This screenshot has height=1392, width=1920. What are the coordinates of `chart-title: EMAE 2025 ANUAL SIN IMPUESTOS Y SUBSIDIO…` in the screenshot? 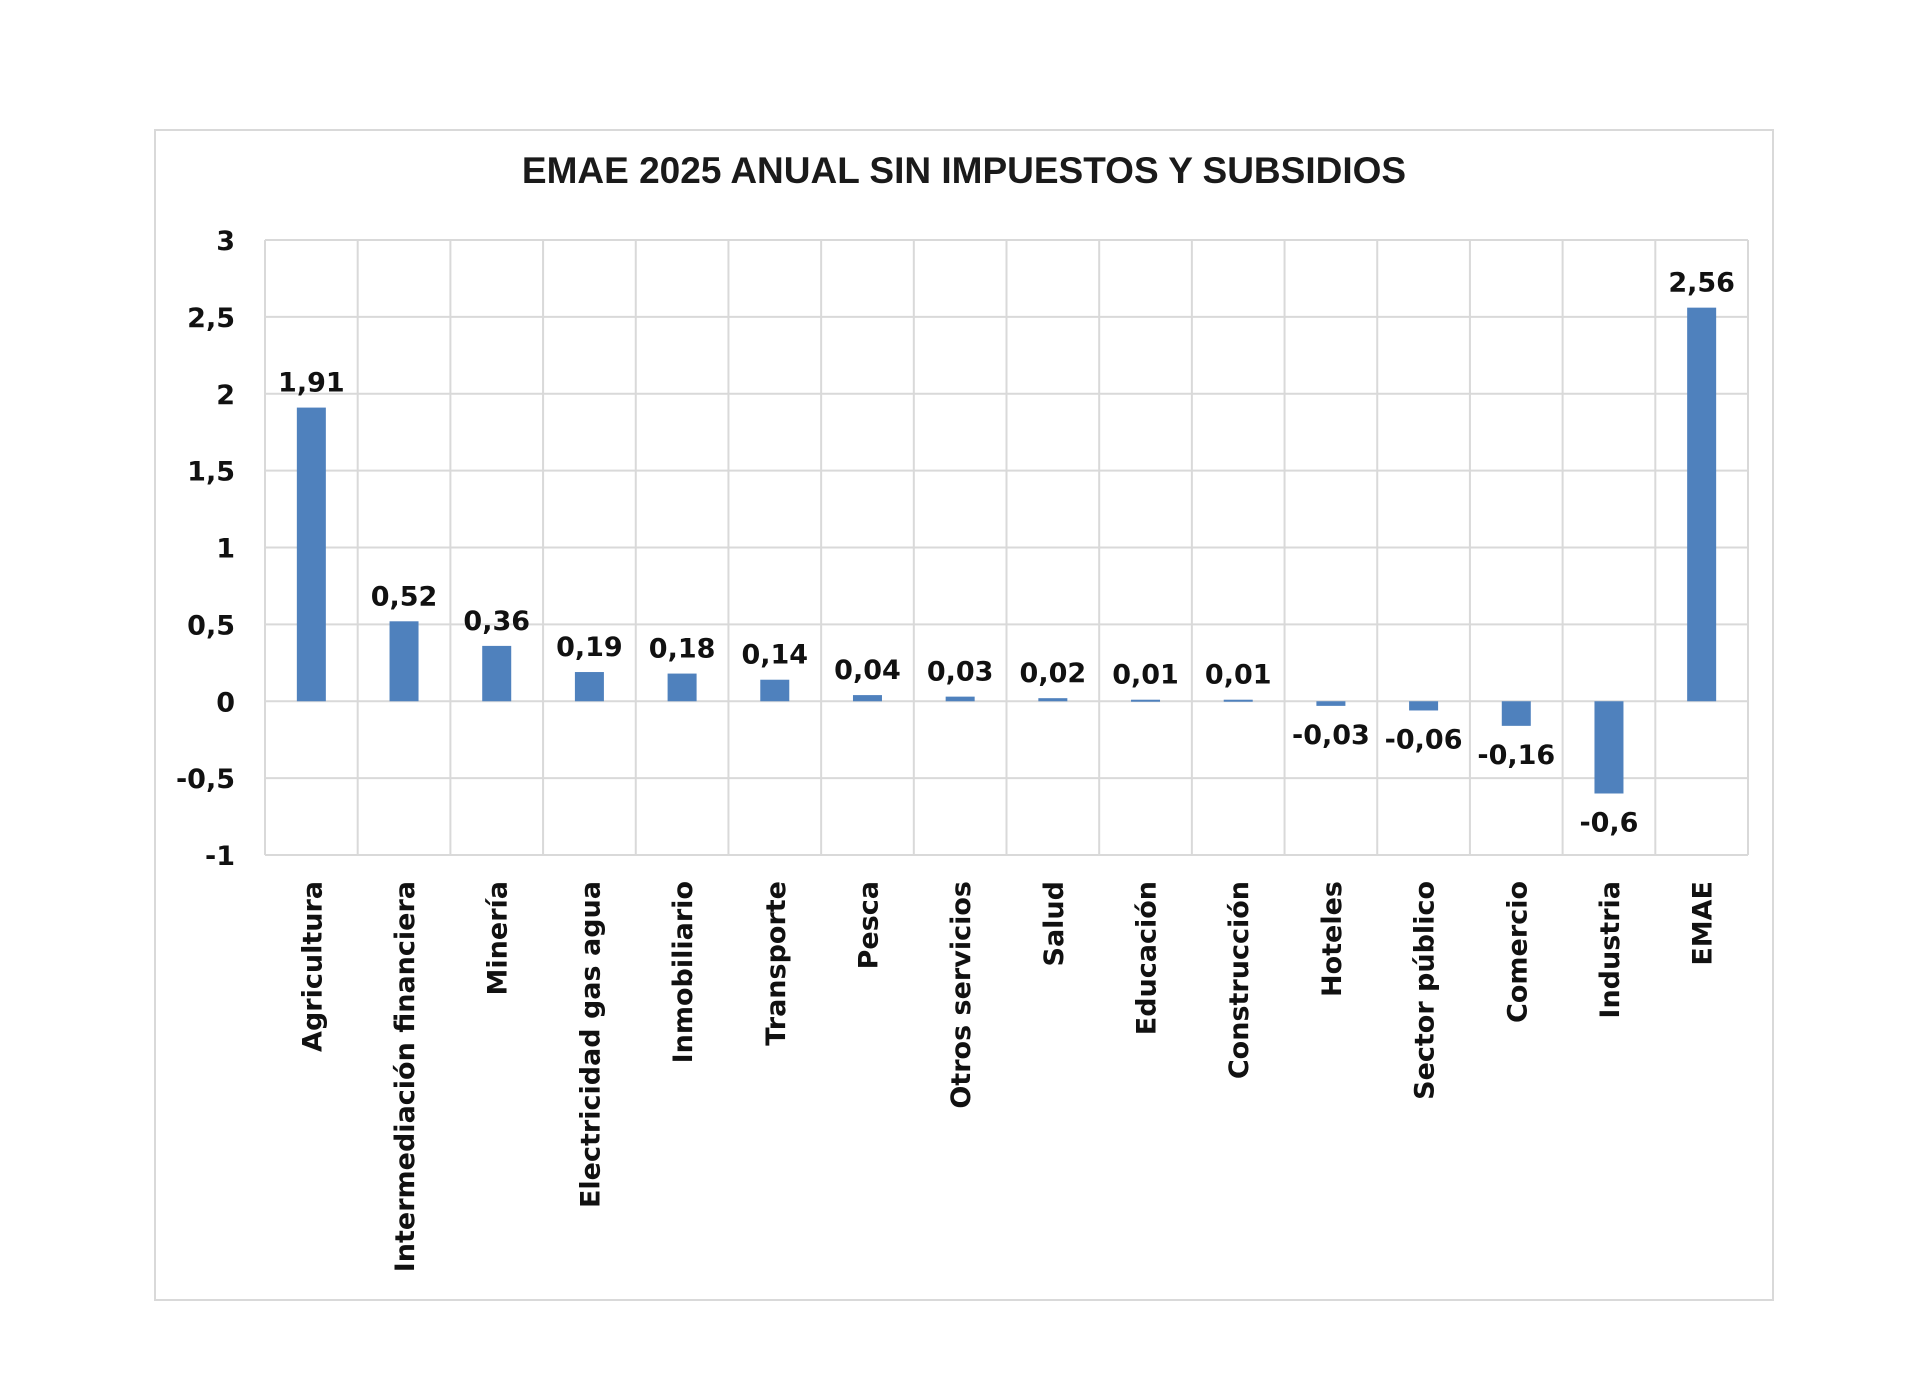 It's located at (964, 170).